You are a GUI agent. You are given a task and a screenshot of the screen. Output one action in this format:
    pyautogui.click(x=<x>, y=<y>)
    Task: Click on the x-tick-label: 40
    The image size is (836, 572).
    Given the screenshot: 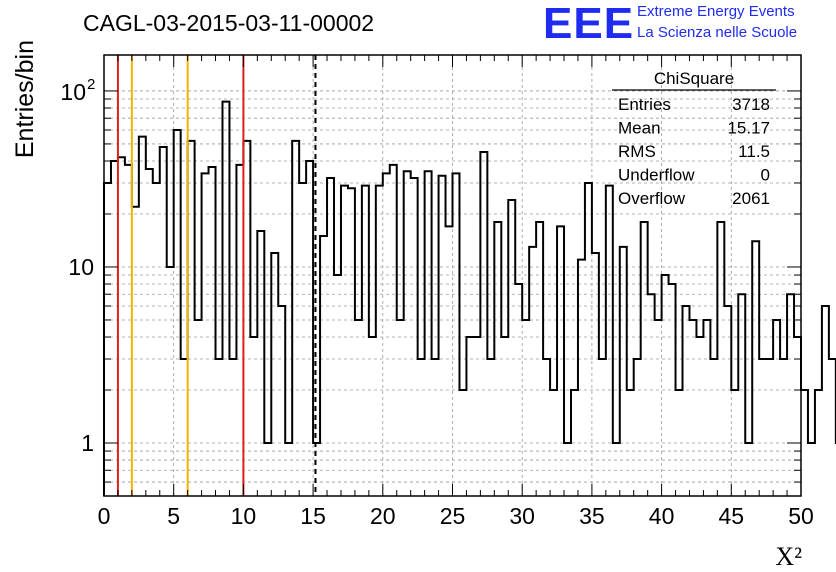 What is the action you would take?
    pyautogui.click(x=662, y=516)
    